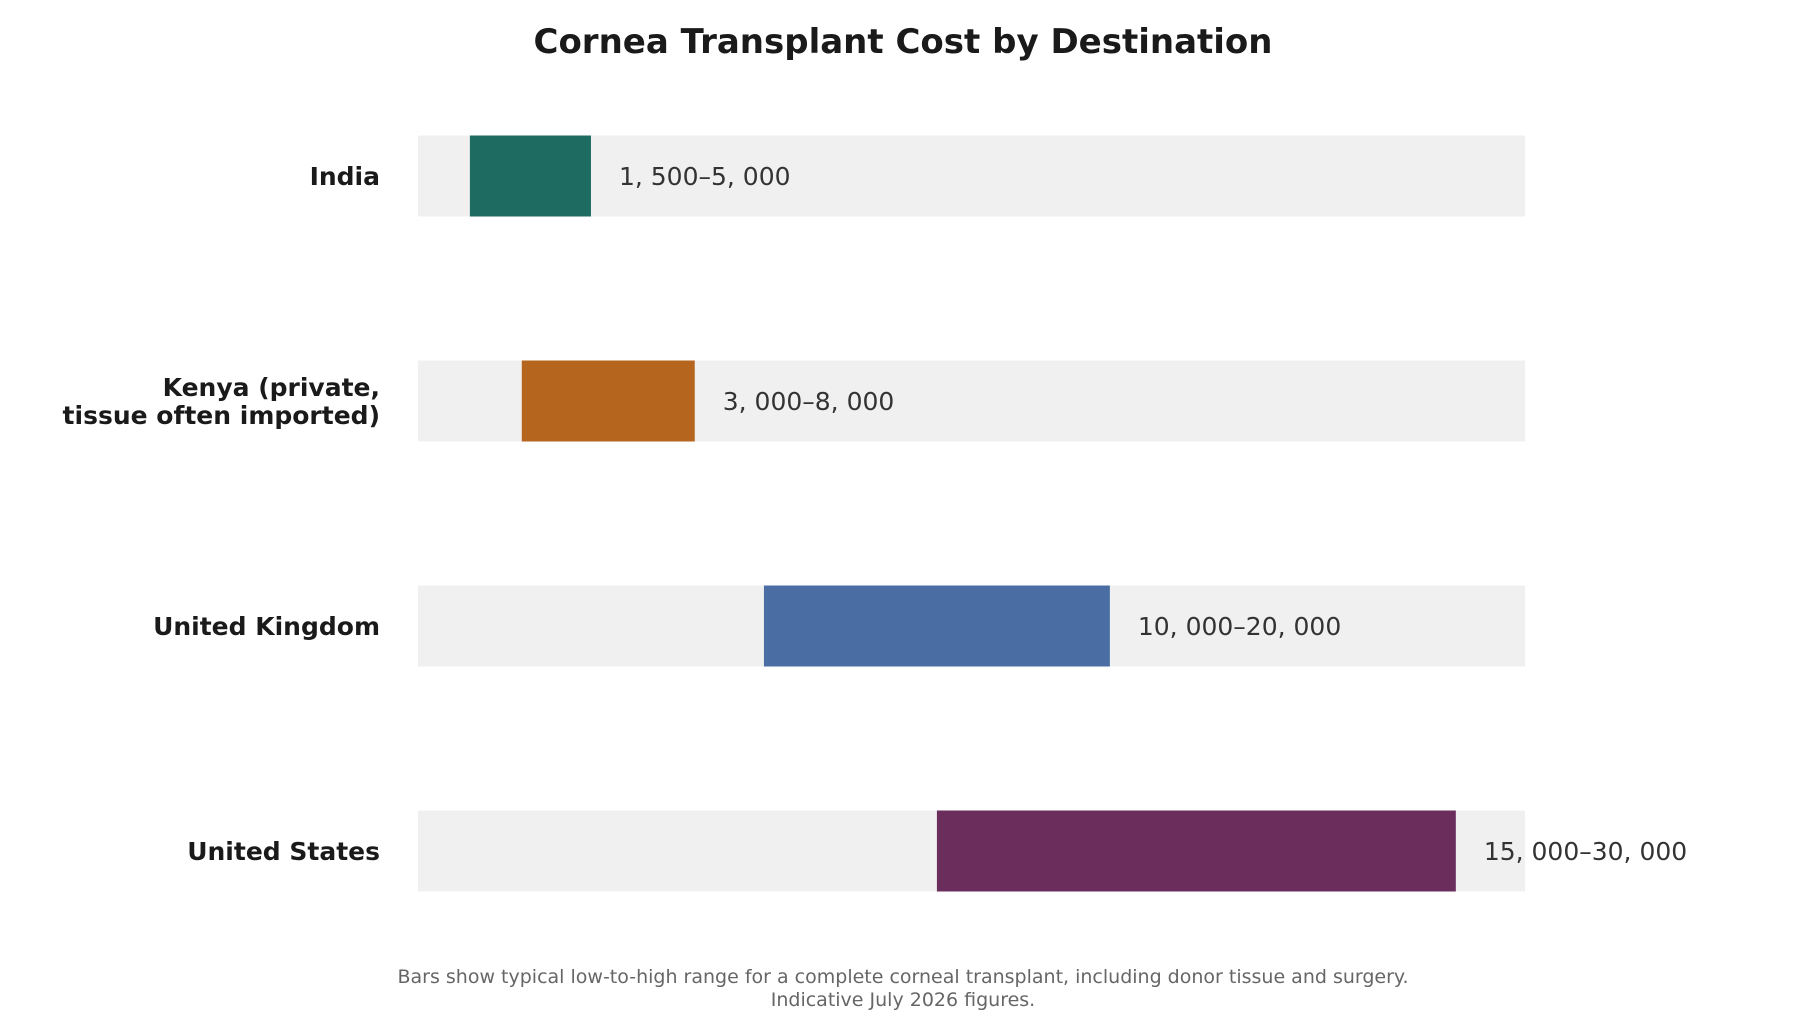 This screenshot has height=1022, width=1806. What do you see at coordinates (221, 415) in the screenshot?
I see `category-label-line: tissue often imported)` at bounding box center [221, 415].